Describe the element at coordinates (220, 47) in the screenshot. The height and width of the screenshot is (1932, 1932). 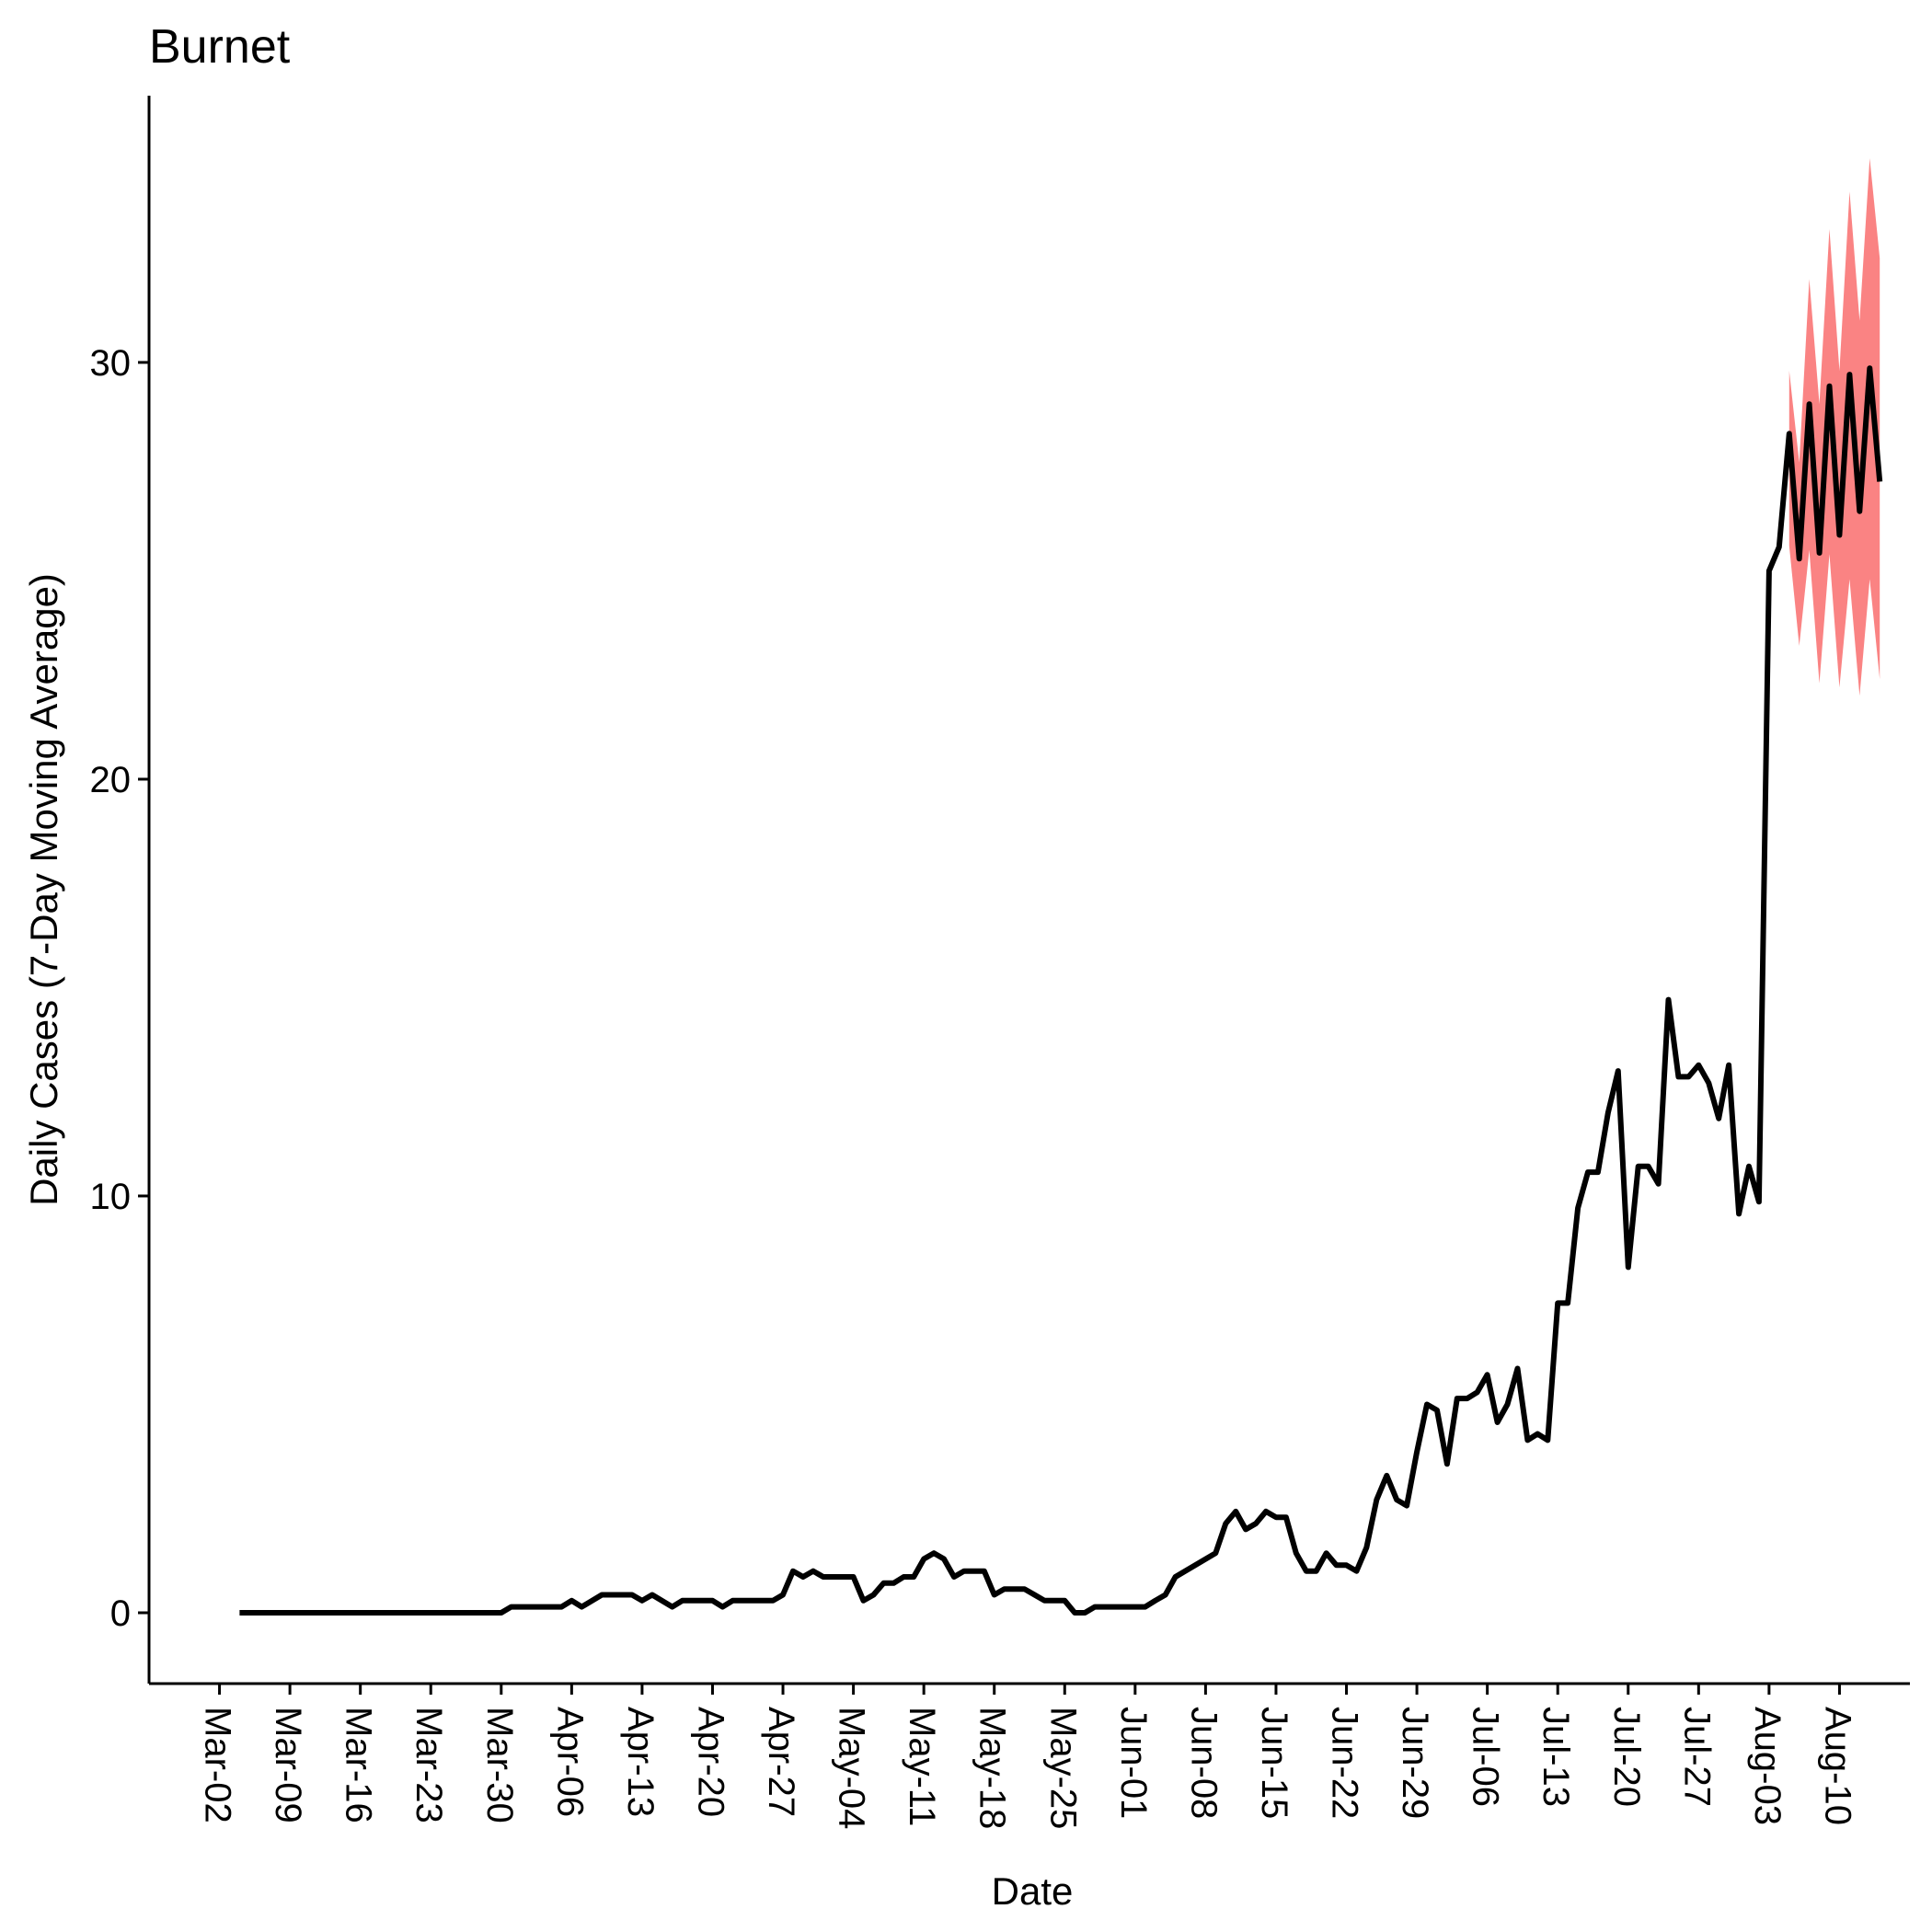
I see `chart-title: Burnet` at that location.